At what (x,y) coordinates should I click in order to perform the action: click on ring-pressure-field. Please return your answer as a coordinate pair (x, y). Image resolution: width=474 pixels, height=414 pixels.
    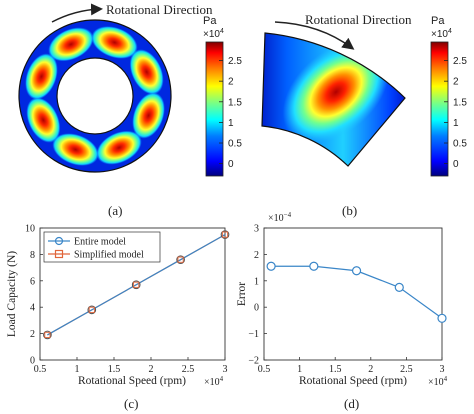
    Looking at the image, I should click on (94, 96).